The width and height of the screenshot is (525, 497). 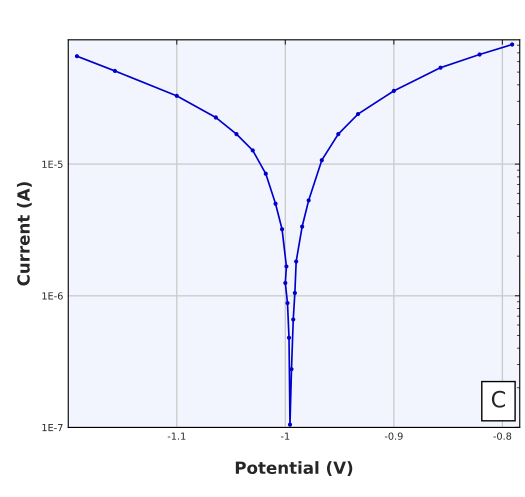 What do you see at coordinates (294, 468) in the screenshot?
I see `x-axis-title: Potential (V)` at bounding box center [294, 468].